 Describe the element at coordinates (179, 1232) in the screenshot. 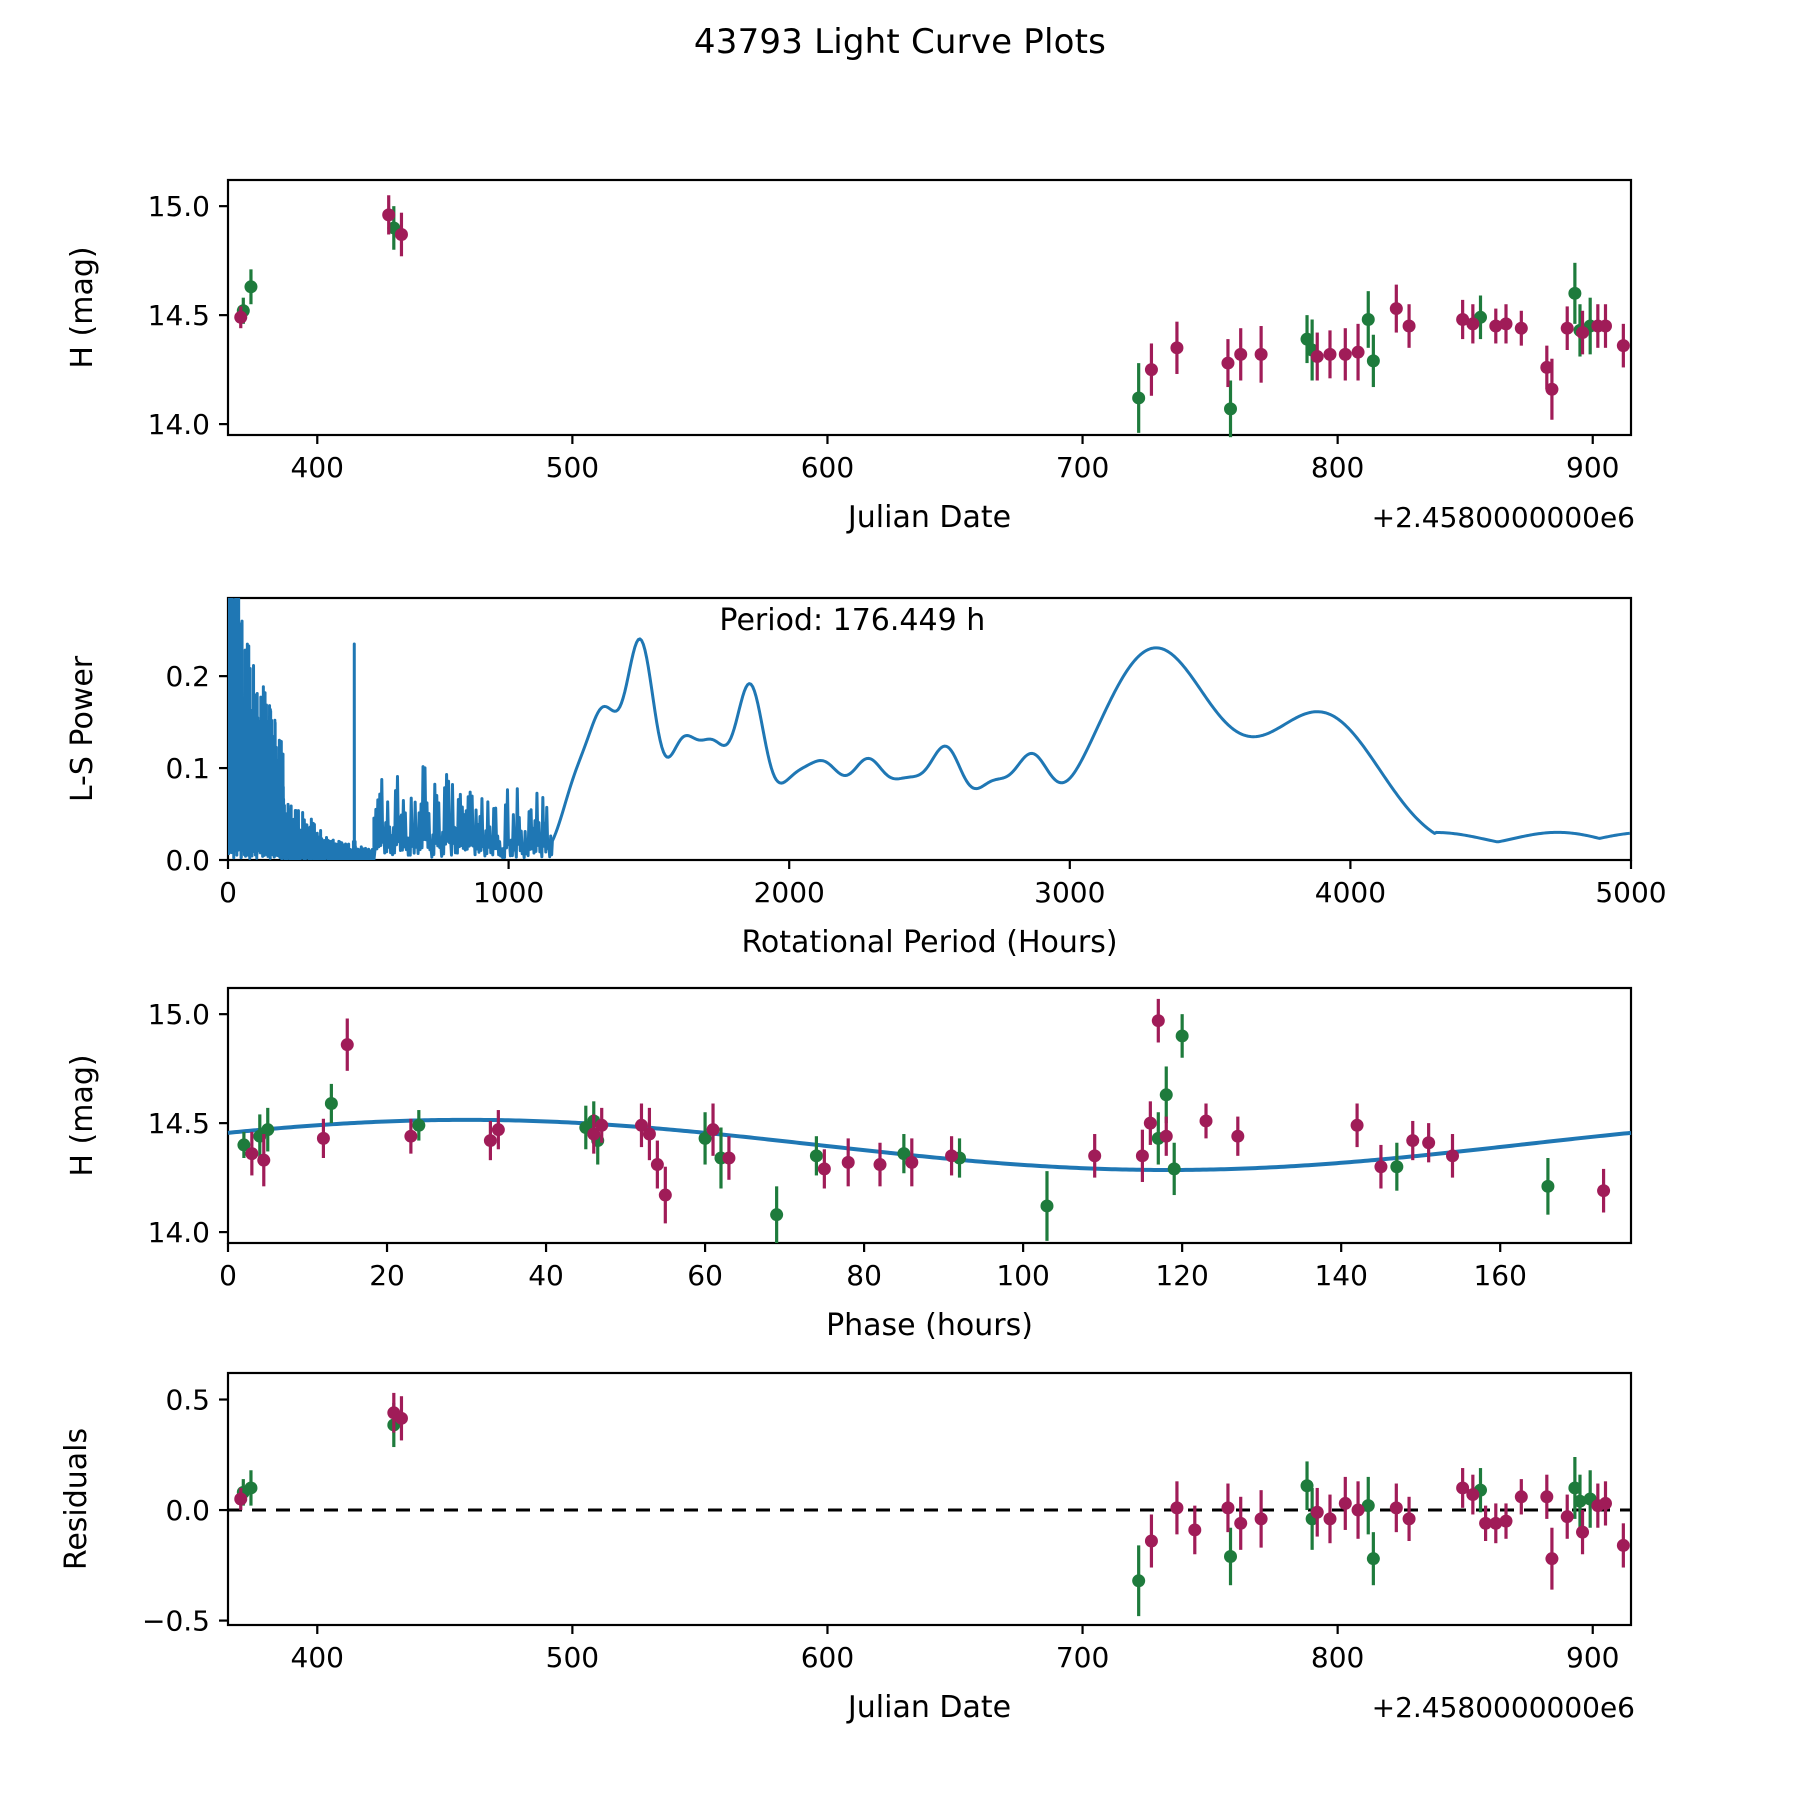

I see `svg-text: 14.0` at that location.